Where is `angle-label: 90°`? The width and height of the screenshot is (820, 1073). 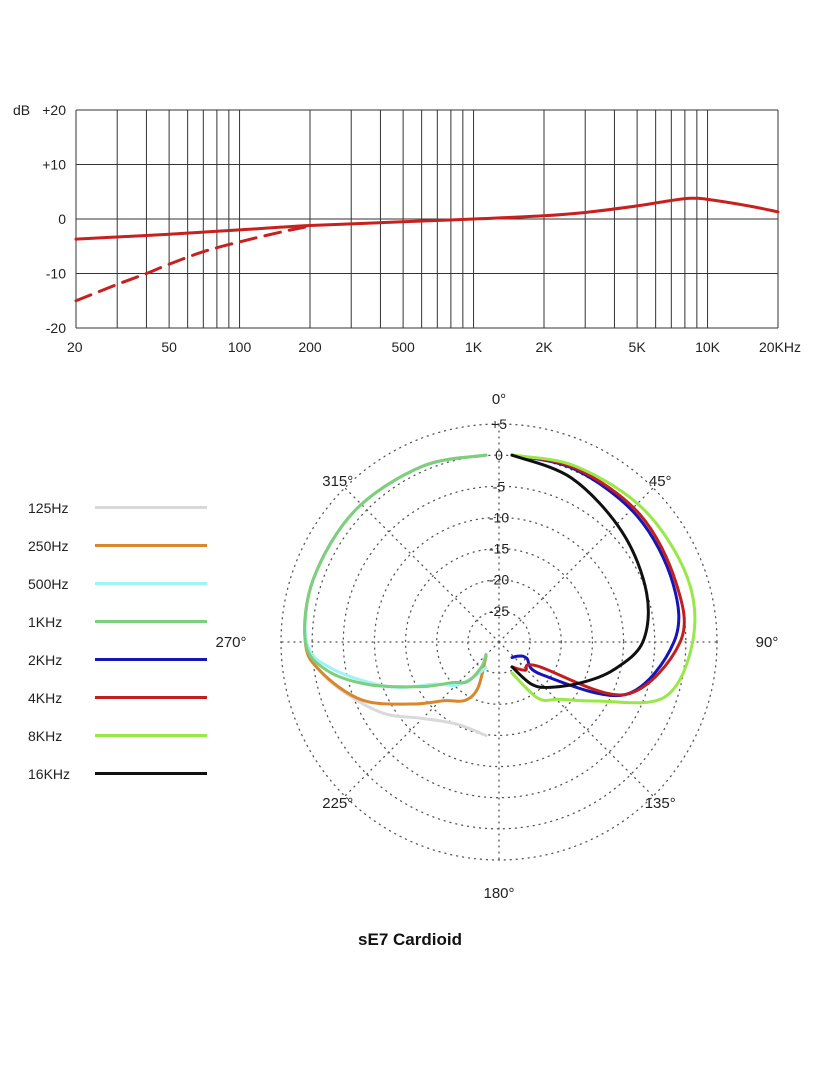
angle-label: 90° is located at coordinates (767, 642).